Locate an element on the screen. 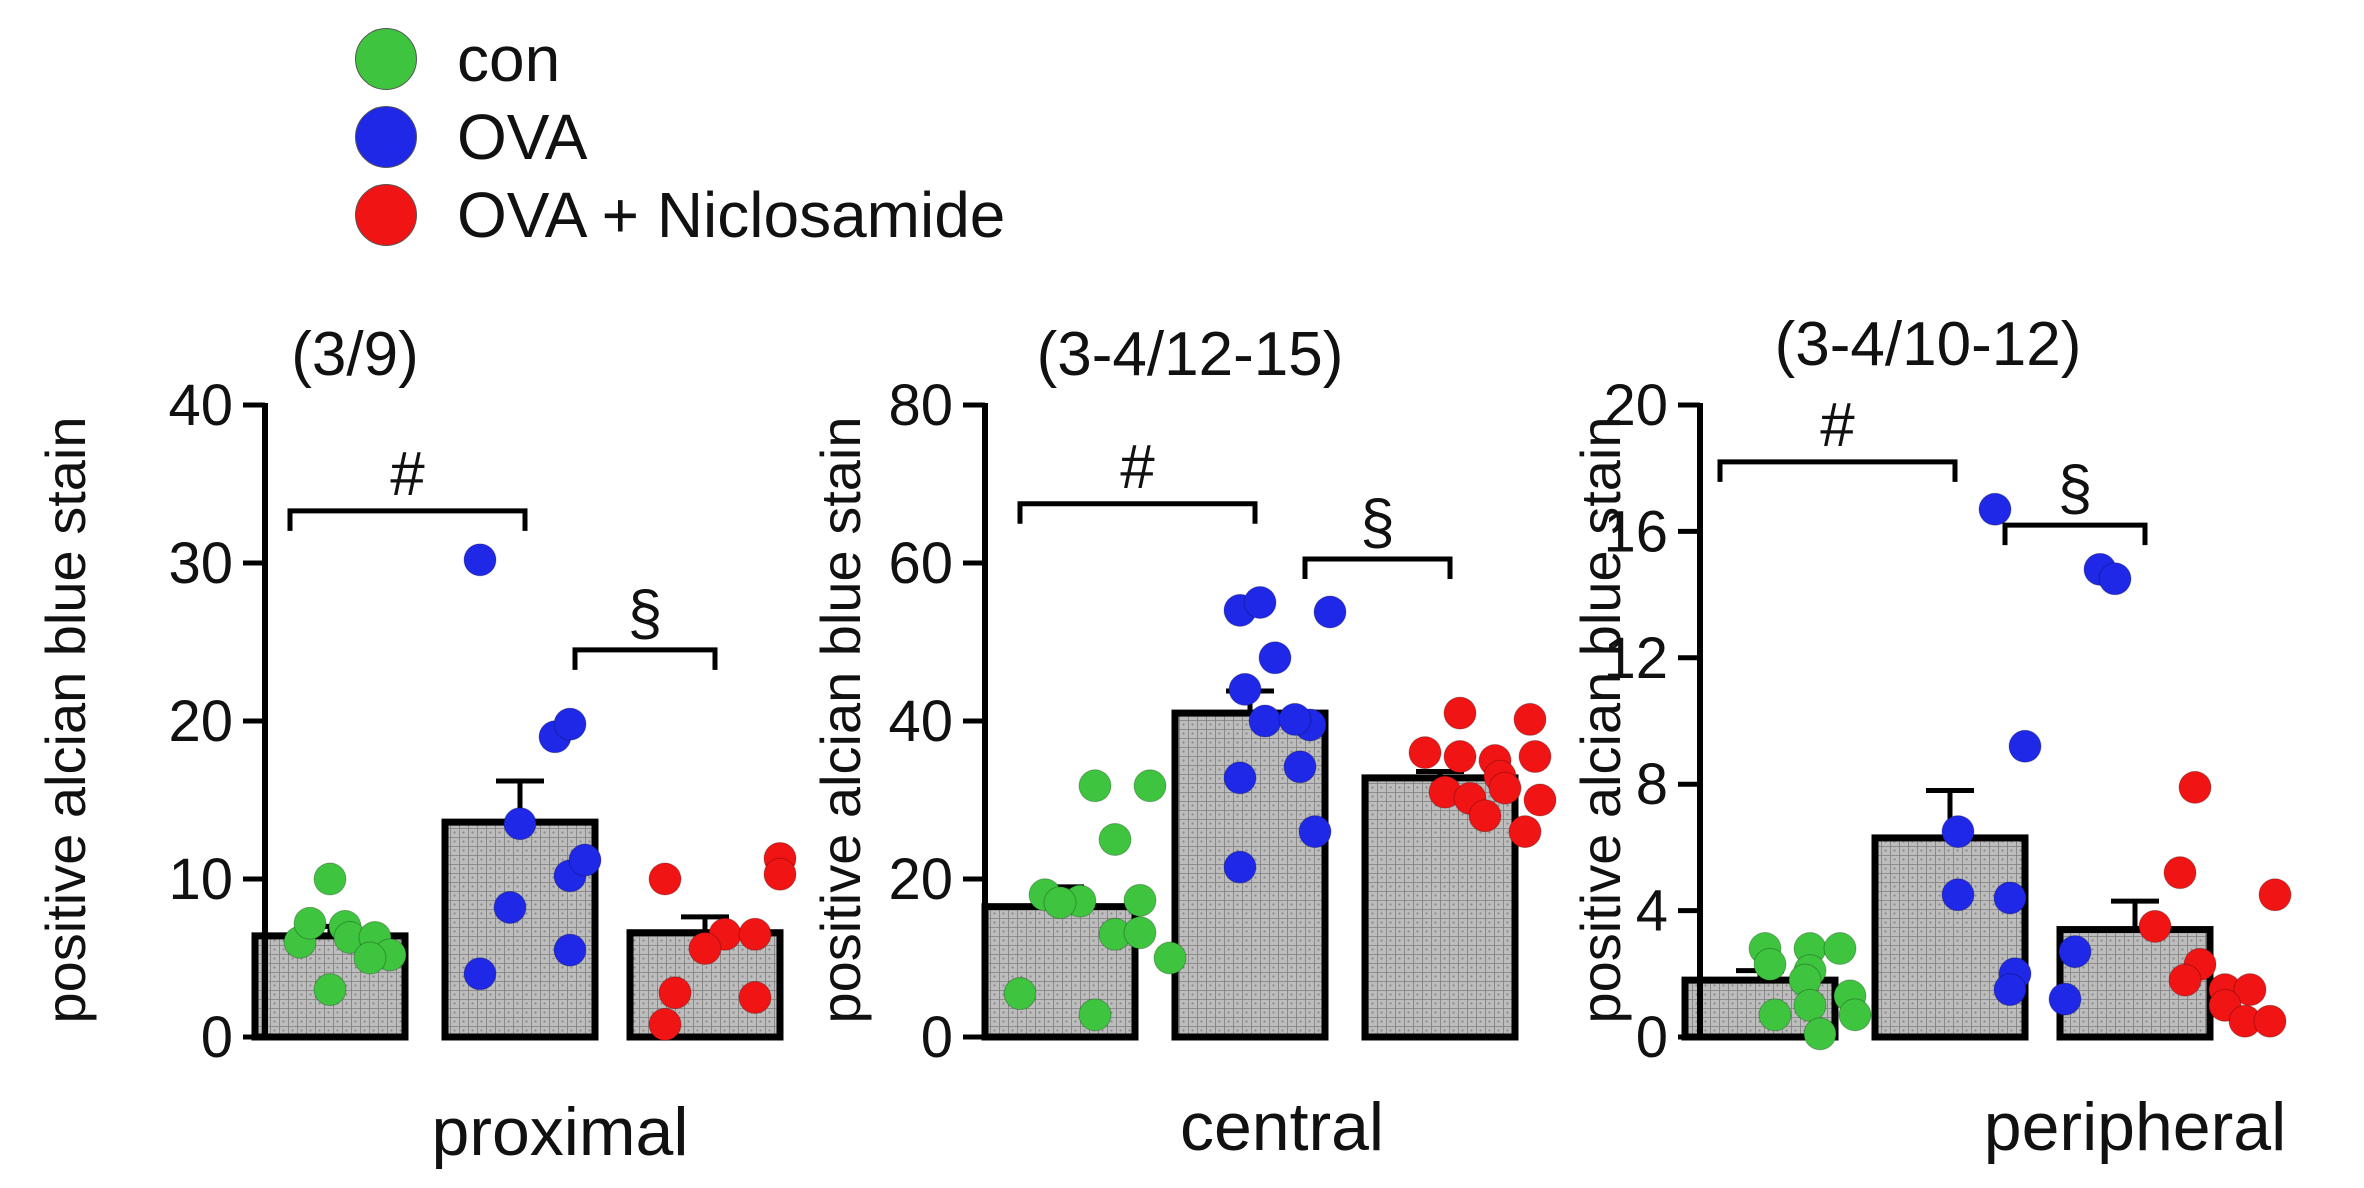 The height and width of the screenshot is (1188, 2364). legend-item-ova-niclosamide: OVA + Niclosamide is located at coordinates (680, 215).